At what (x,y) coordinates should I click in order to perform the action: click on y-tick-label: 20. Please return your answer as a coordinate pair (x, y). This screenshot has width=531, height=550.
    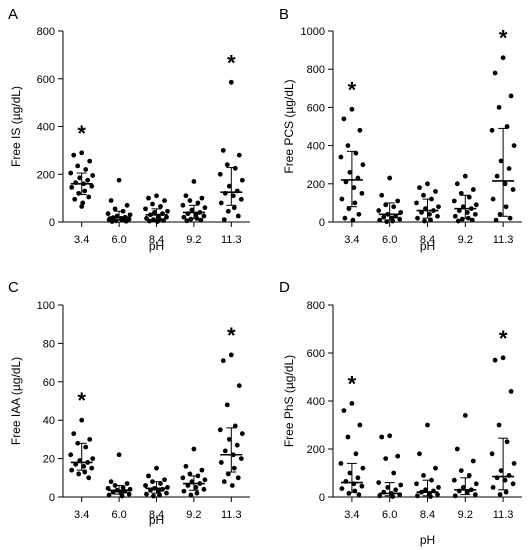
    Looking at the image, I should click on (49, 460).